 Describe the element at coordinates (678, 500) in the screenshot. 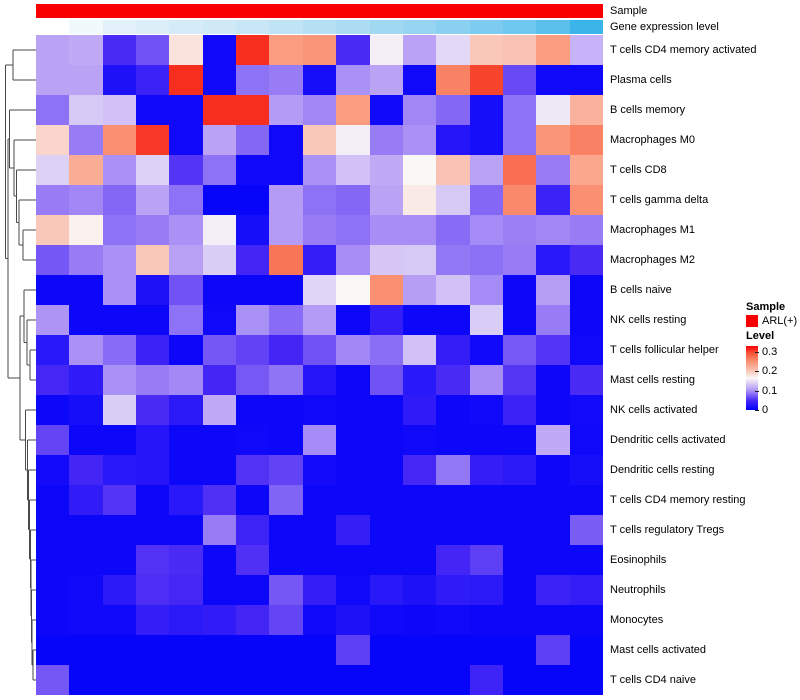

I see `row-label: T cells CD4 memory resting` at that location.